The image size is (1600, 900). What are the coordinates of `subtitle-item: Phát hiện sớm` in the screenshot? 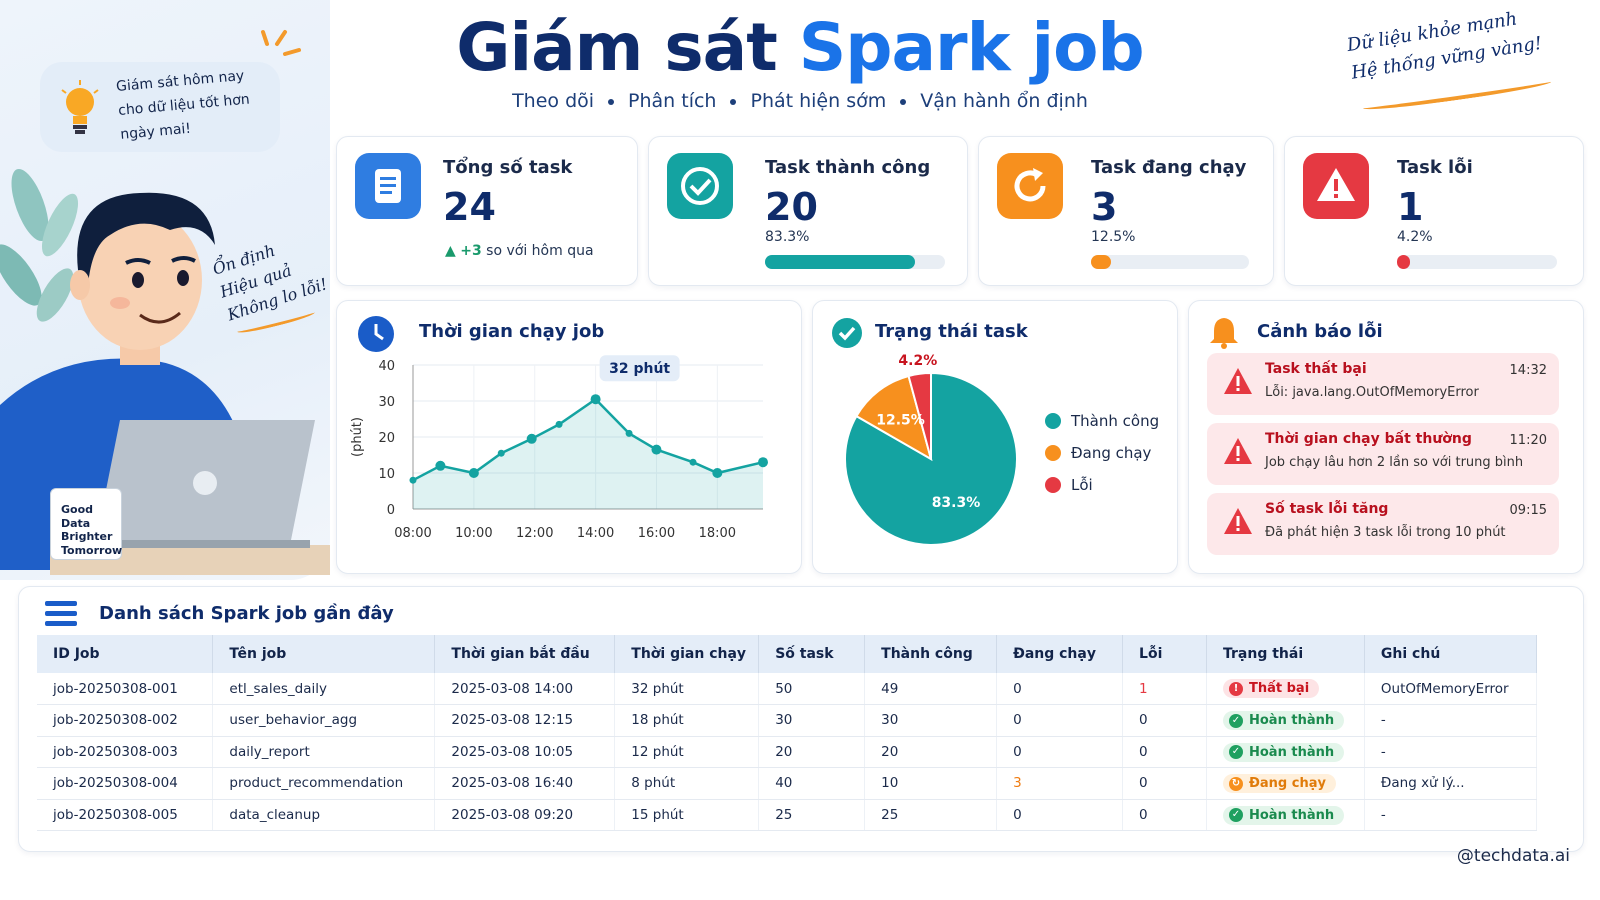 It's located at (818, 101).